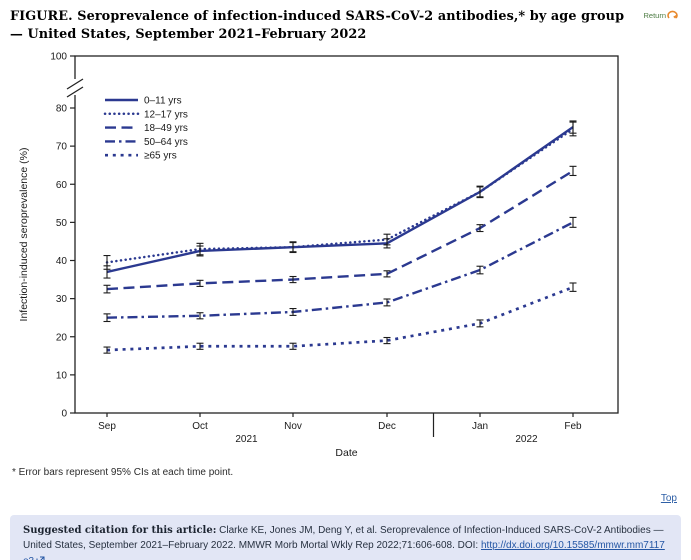 The height and width of the screenshot is (560, 691). I want to click on svg-text: Nov, so click(293, 426).